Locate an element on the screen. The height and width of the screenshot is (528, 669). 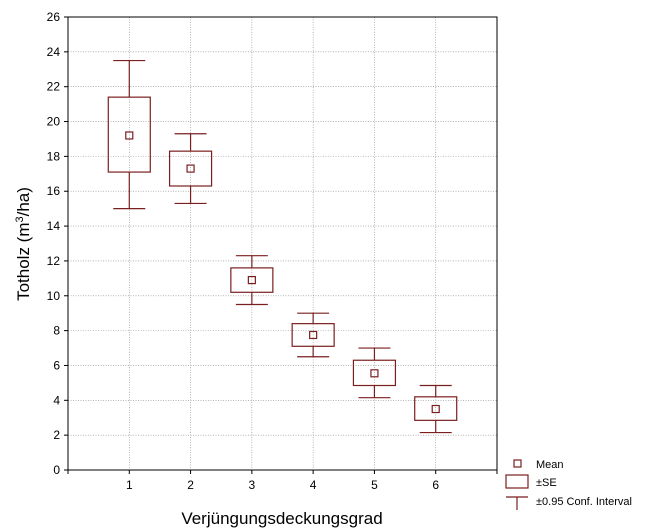
x-tick-label: 2 is located at coordinates (190, 485).